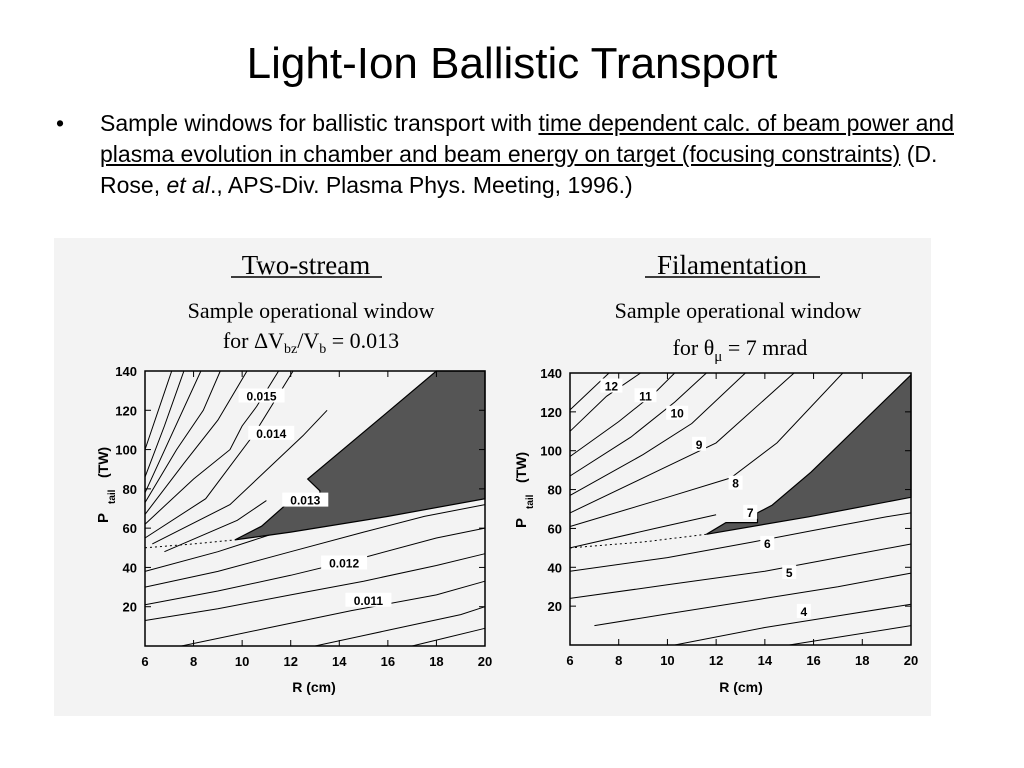  Describe the element at coordinates (862, 660) in the screenshot. I see `chart2-xtick-label-18: 18` at that location.